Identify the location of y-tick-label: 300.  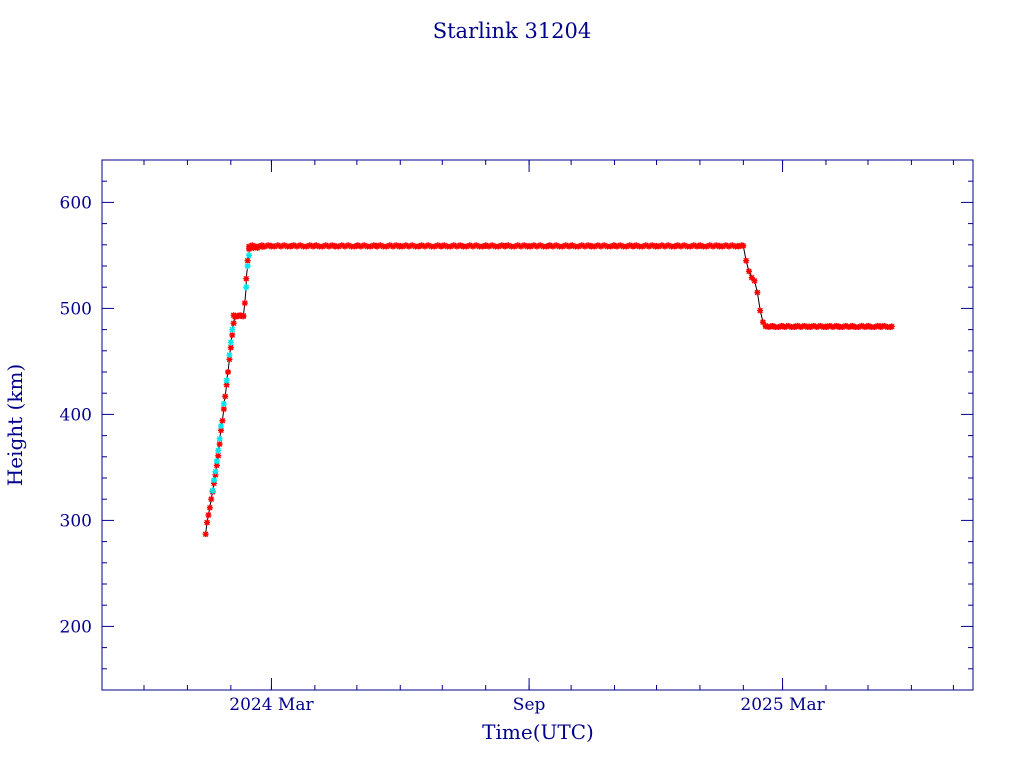
(76, 521).